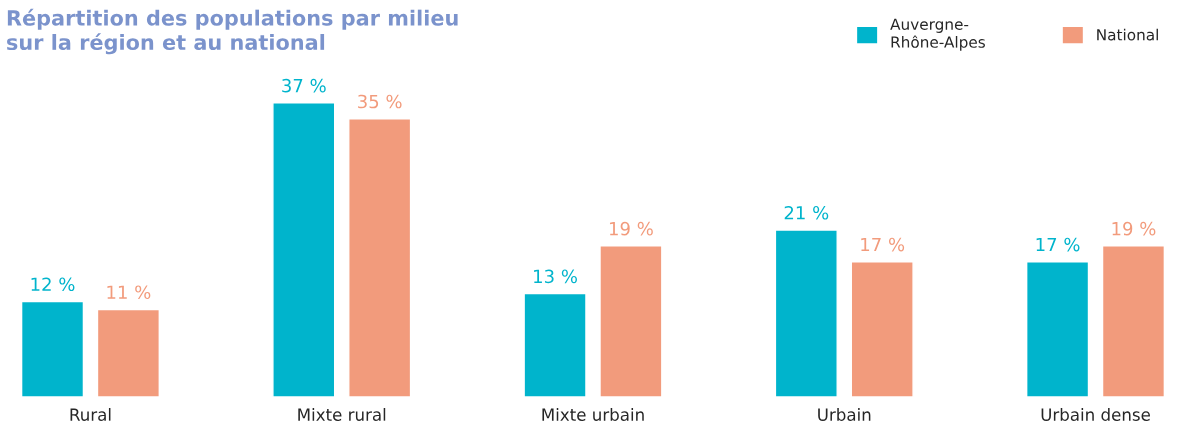 This screenshot has height=441, width=1191. Describe the element at coordinates (129, 292) in the screenshot. I see `data-label: 11 %` at that location.